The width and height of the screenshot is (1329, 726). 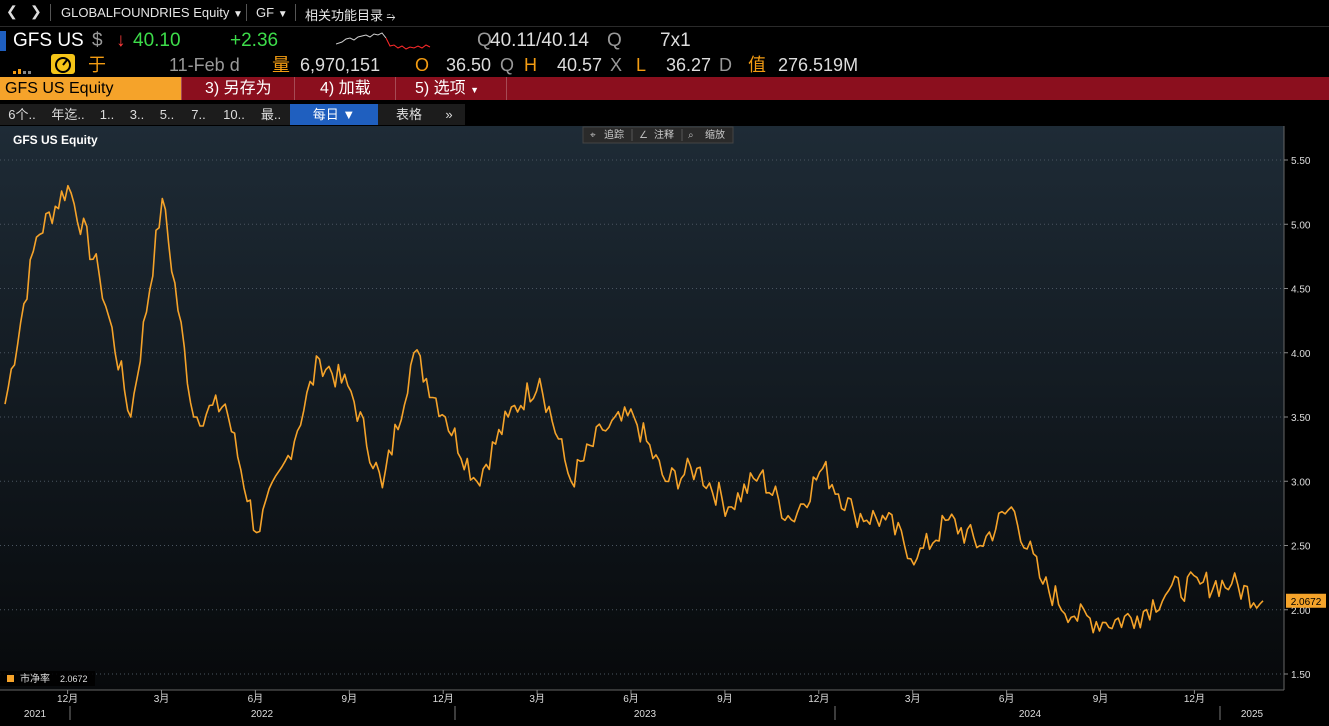 I want to click on zoom-button: 缩放, so click(x=715, y=134).